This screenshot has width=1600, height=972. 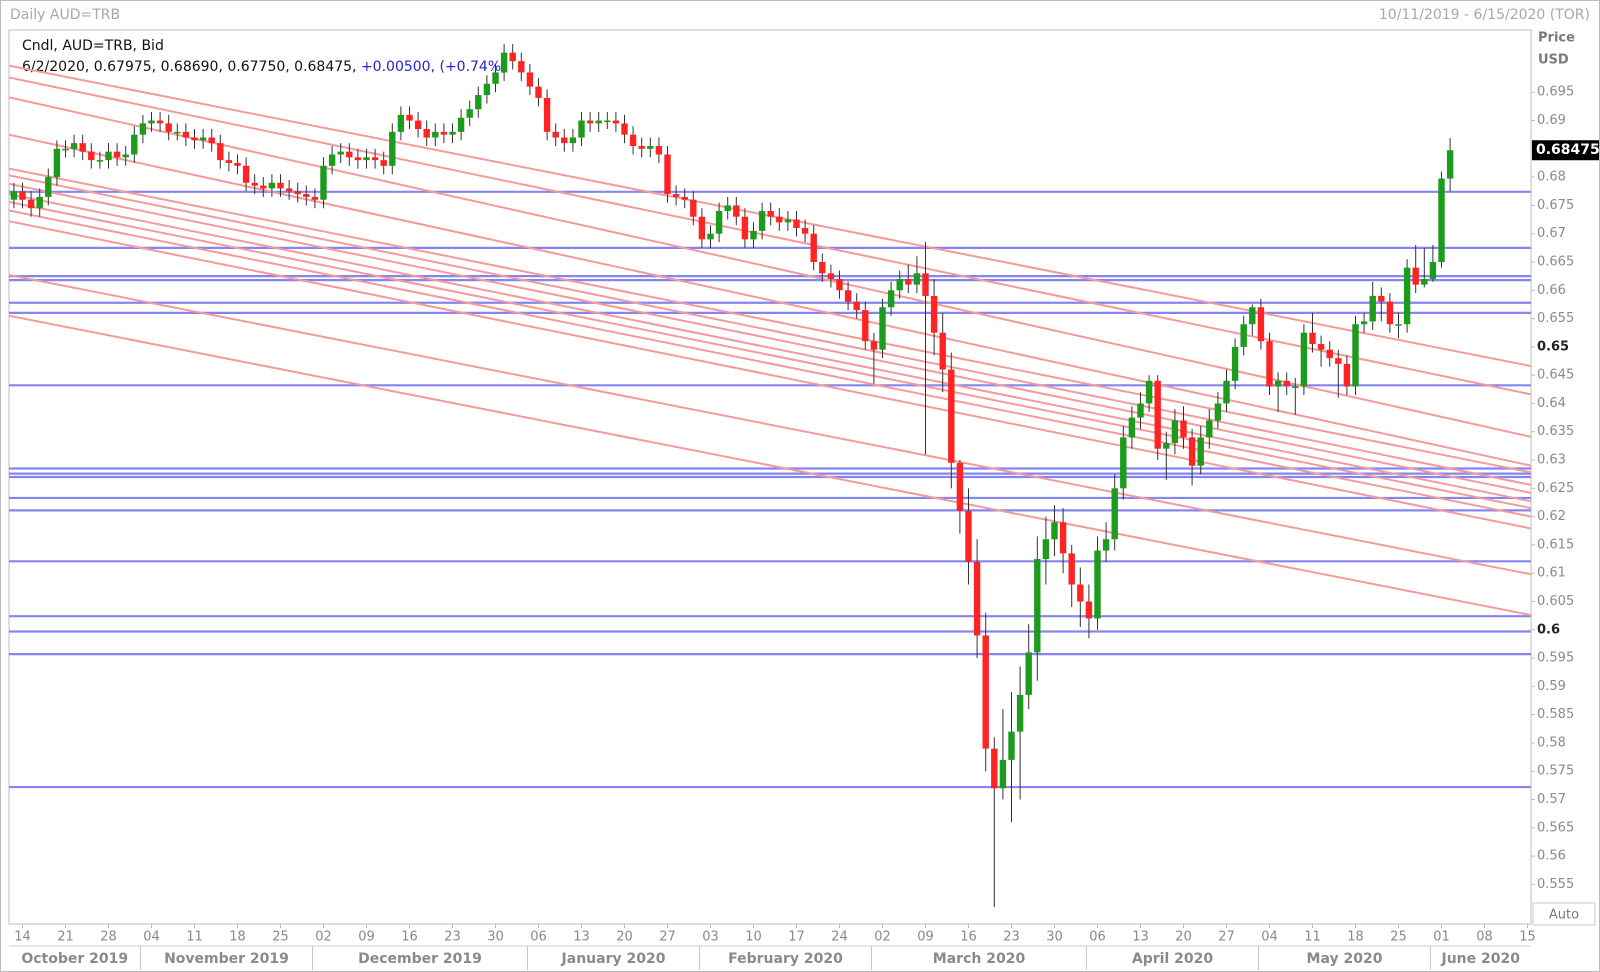 What do you see at coordinates (1551, 573) in the screenshot?
I see `y-tick-label: 0.61` at bounding box center [1551, 573].